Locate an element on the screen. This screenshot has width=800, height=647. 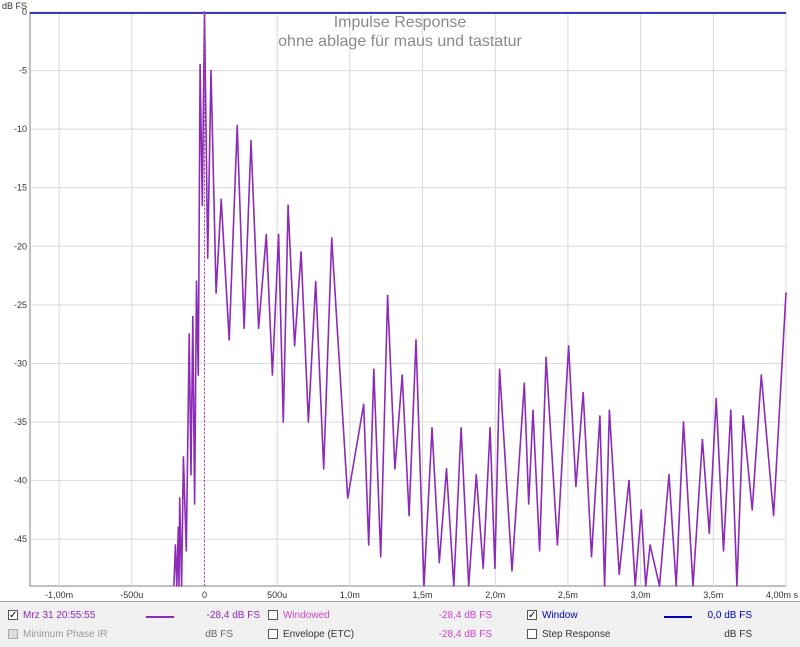
window-label: Window is located at coordinates (560, 615).